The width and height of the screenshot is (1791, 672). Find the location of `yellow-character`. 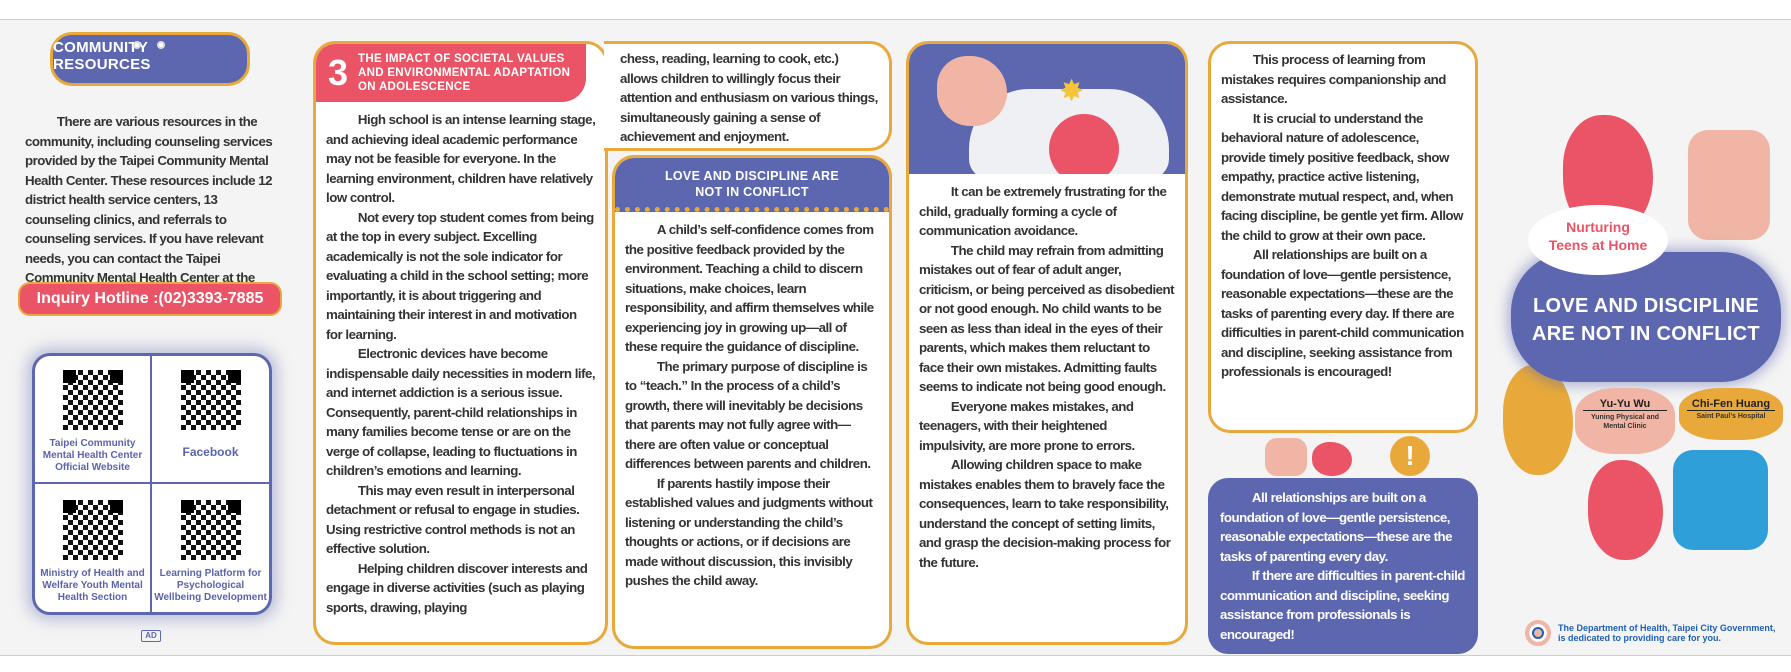

yellow-character is located at coordinates (1538, 420).